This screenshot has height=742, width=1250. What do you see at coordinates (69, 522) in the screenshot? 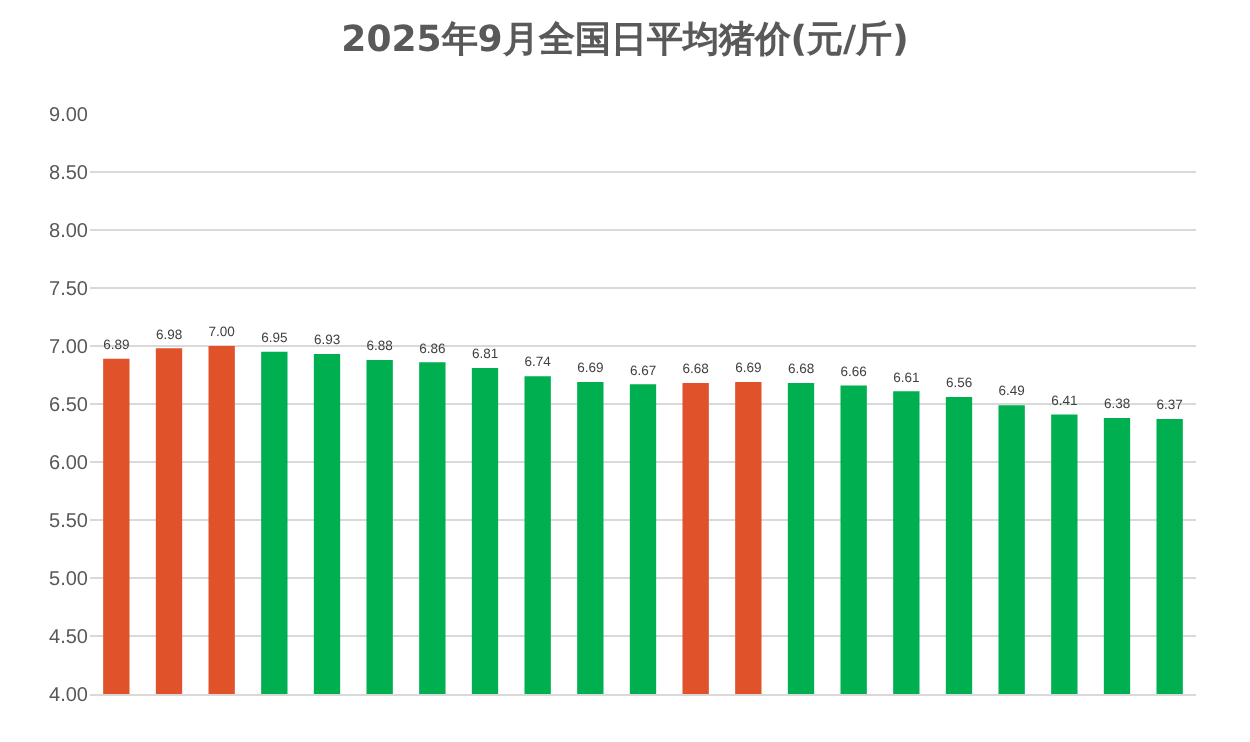
I see `y-tick-label: 5.50` at bounding box center [69, 522].